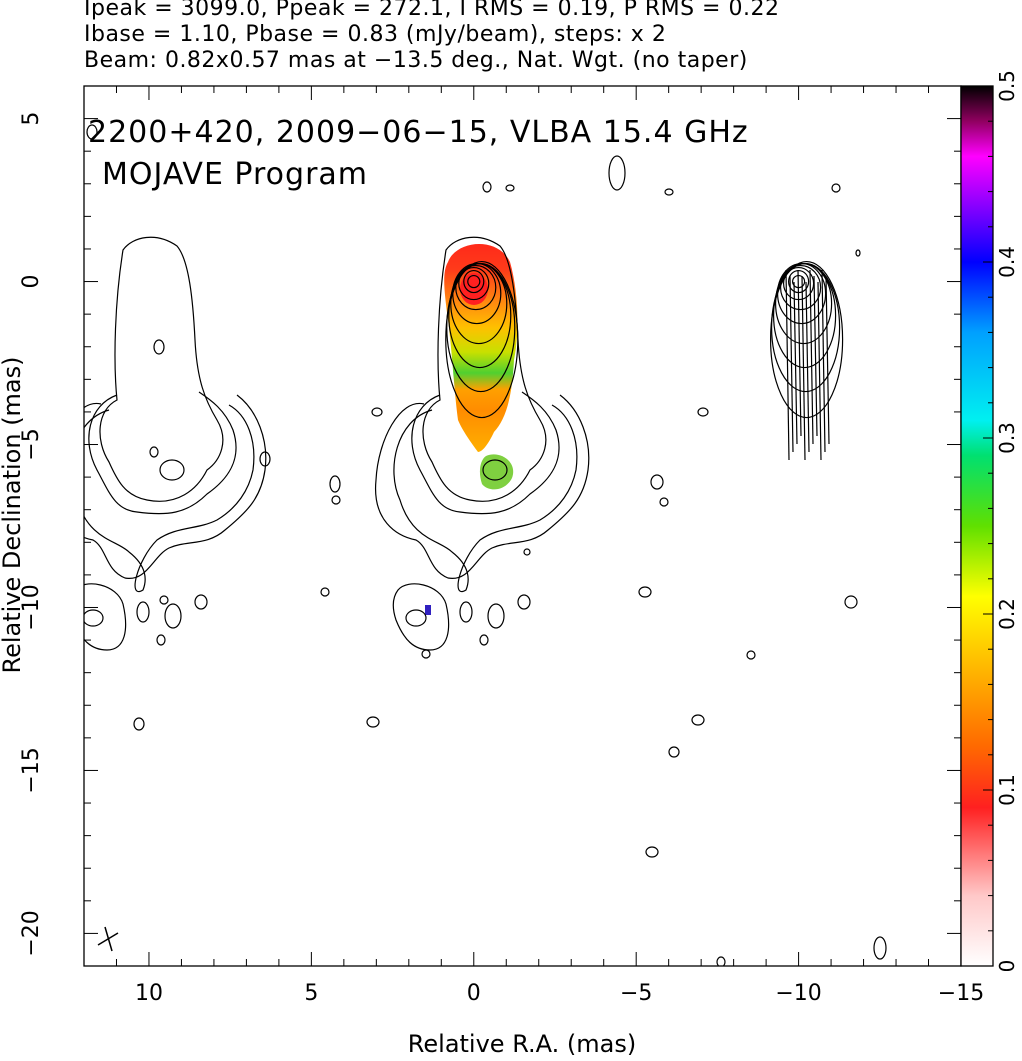 Image resolution: width=1022 pixels, height=1061 pixels. Describe the element at coordinates (961, 993) in the screenshot. I see `x-tick-label: −15` at that location.